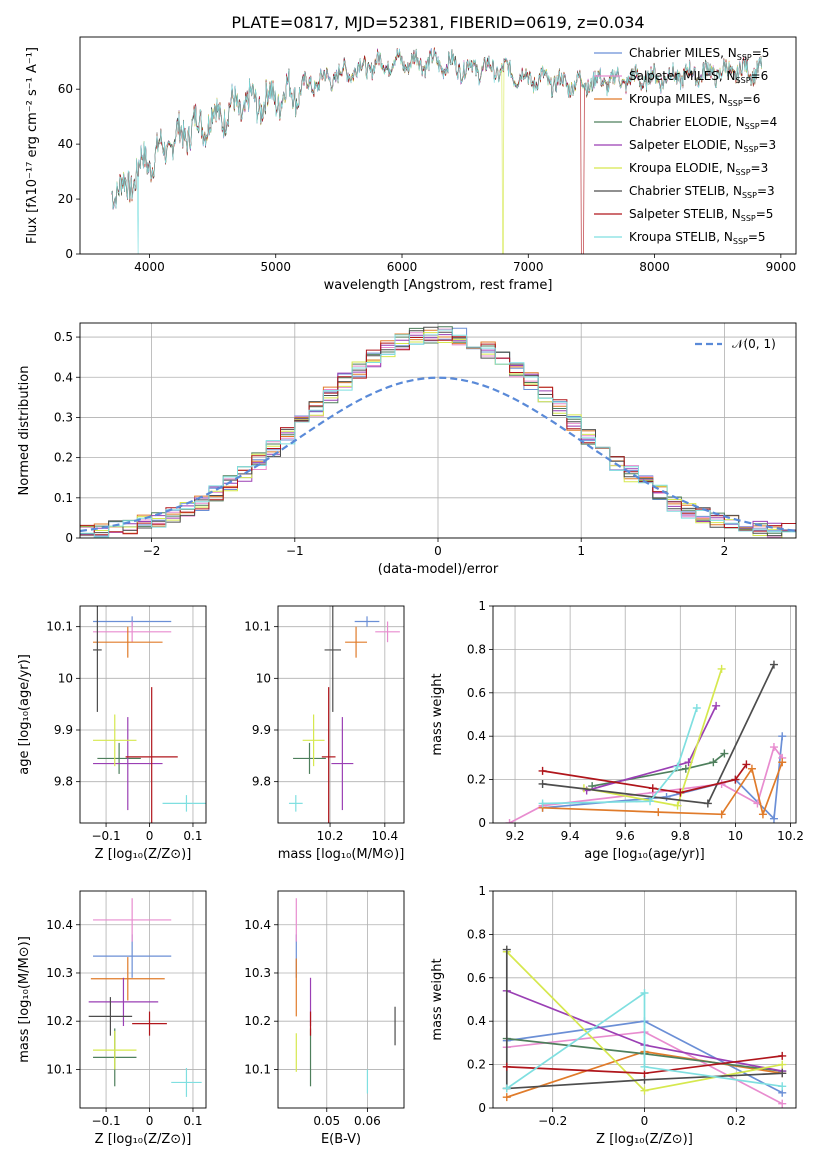 Image resolution: width=819 pixels, height=1170 pixels. Describe the element at coordinates (367, 1121) in the screenshot. I see `x-tick-label: 0.06` at that location.